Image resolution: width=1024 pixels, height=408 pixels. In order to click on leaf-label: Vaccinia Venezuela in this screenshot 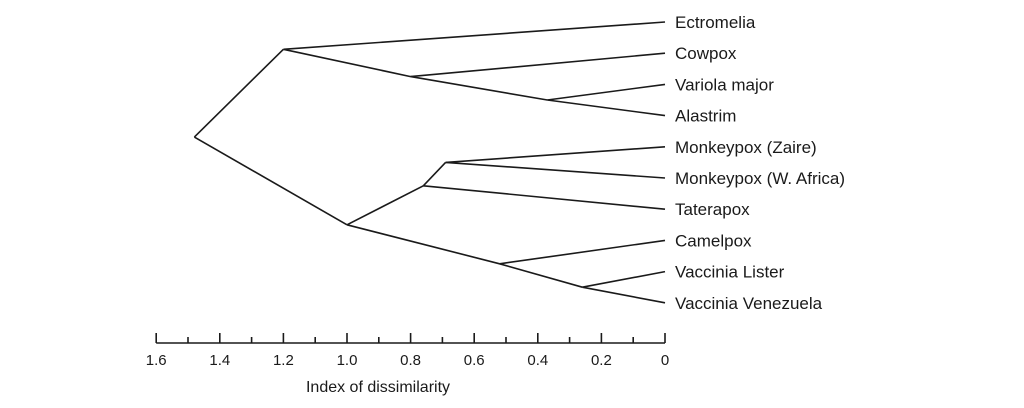, I will do `click(749, 303)`.